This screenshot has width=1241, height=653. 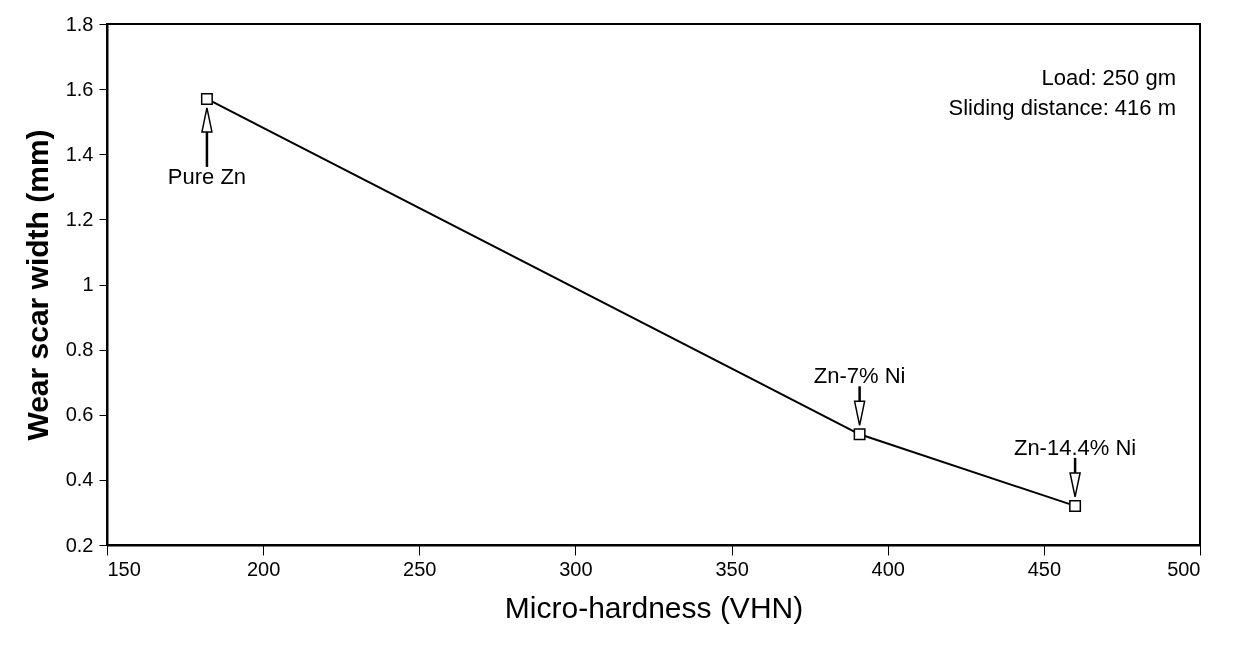 I want to click on annotation: Pure Zn, so click(x=207, y=176).